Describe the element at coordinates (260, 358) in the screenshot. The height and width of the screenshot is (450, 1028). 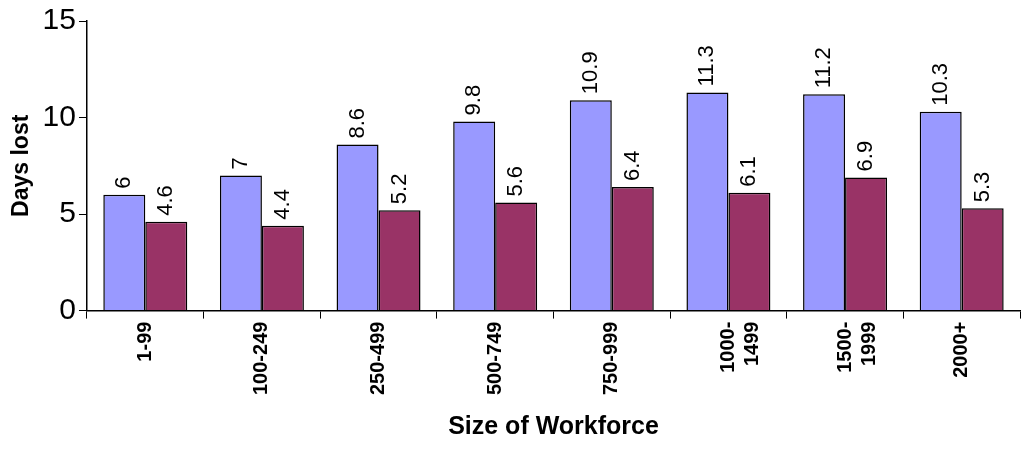
I see `x-tick-label: 100-249` at that location.